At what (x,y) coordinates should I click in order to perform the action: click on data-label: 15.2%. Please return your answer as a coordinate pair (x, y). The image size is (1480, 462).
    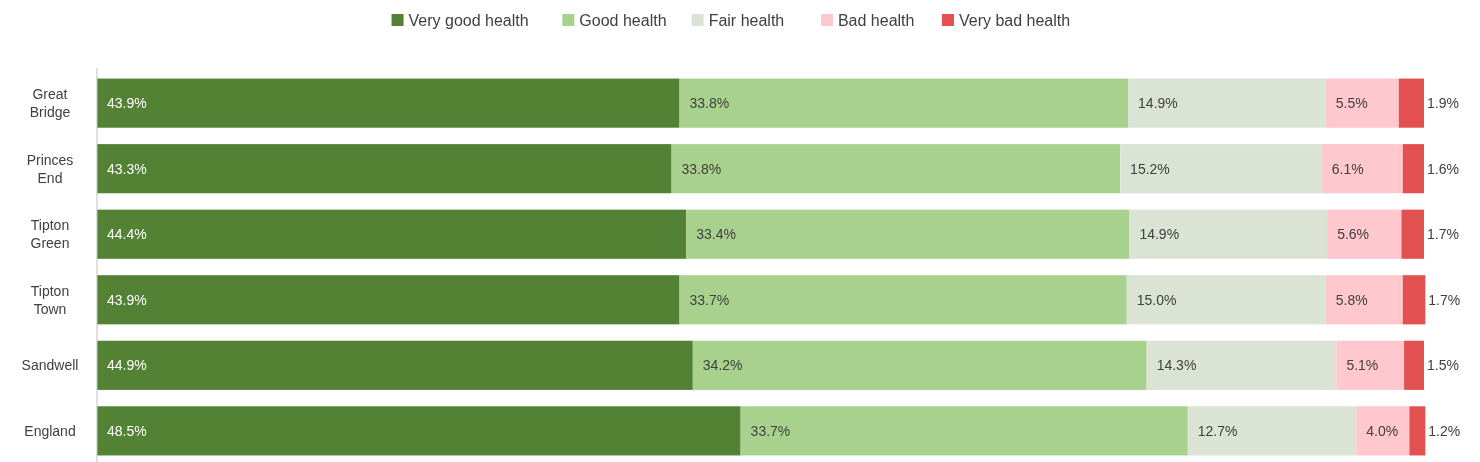
    Looking at the image, I should click on (1150, 168).